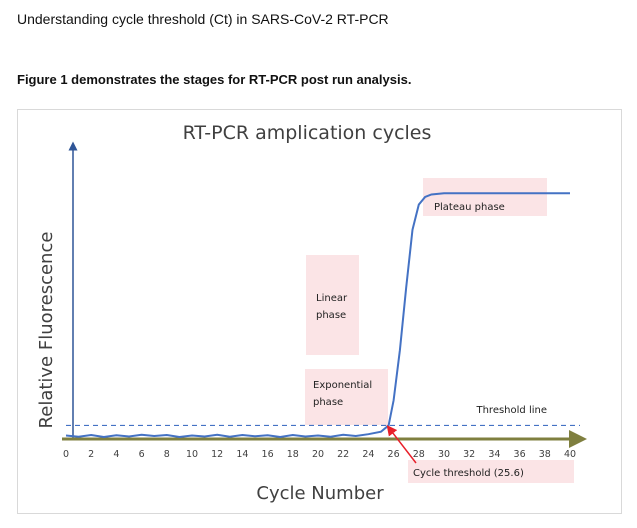 This screenshot has height=528, width=637. What do you see at coordinates (494, 454) in the screenshot?
I see `x-tick-label: 34` at bounding box center [494, 454].